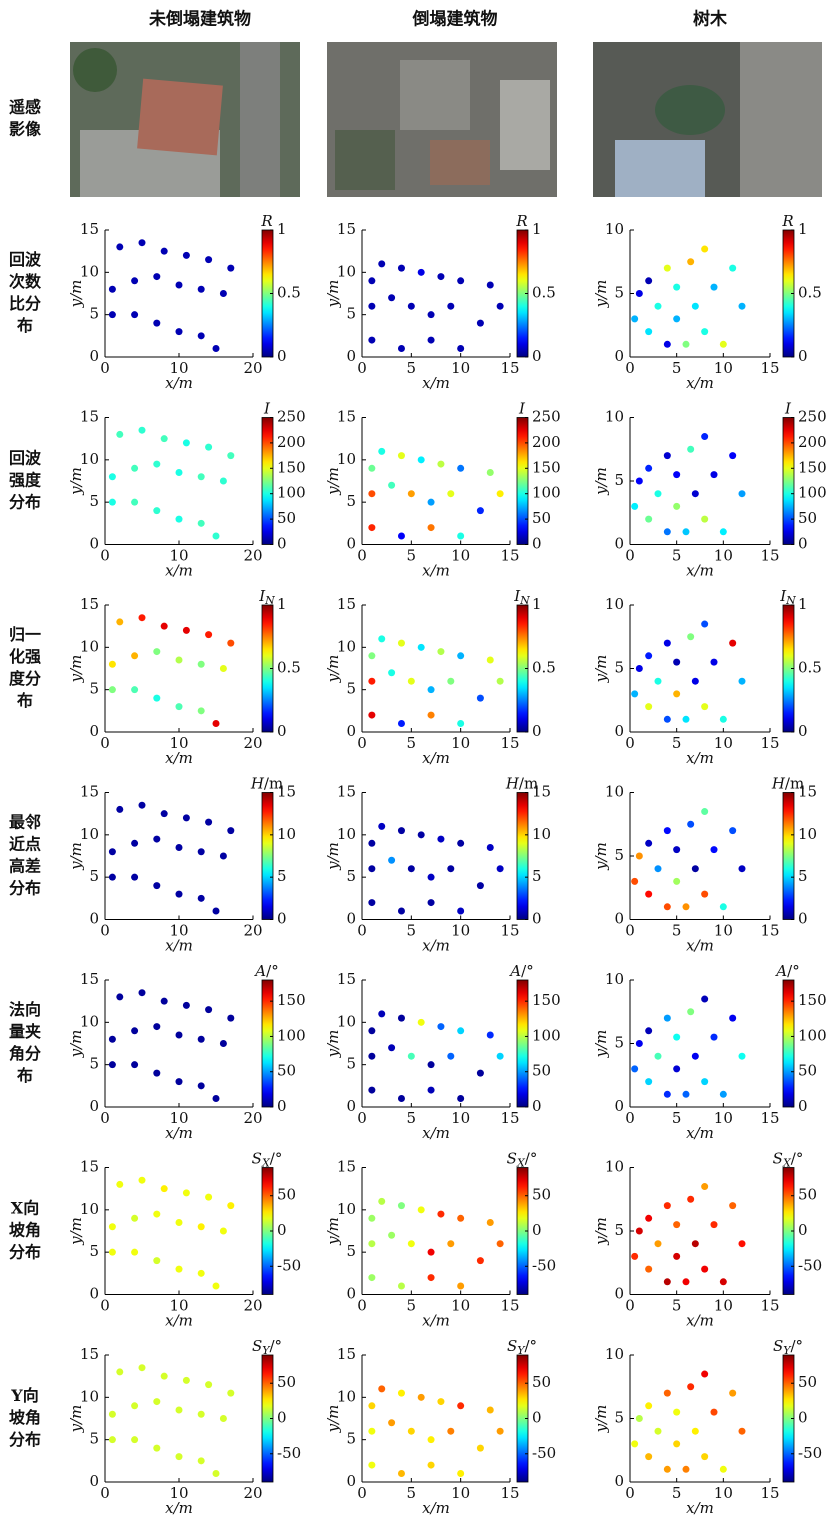 This screenshot has width=838, height=1532. Describe the element at coordinates (521, 784) in the screenshot. I see `colorbar-label: H/m` at that location.